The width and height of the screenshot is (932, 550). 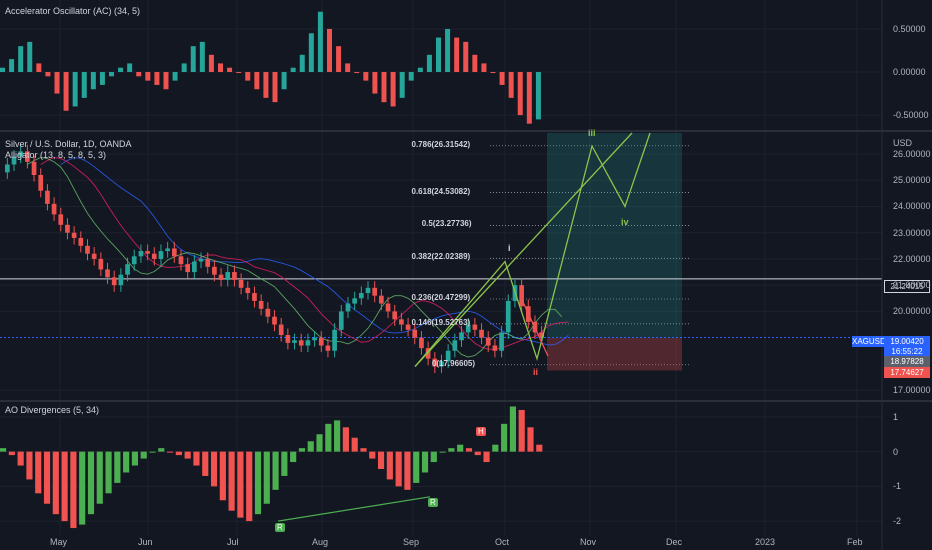 What do you see at coordinates (534, 326) in the screenshot?
I see `correction-line` at bounding box center [534, 326].